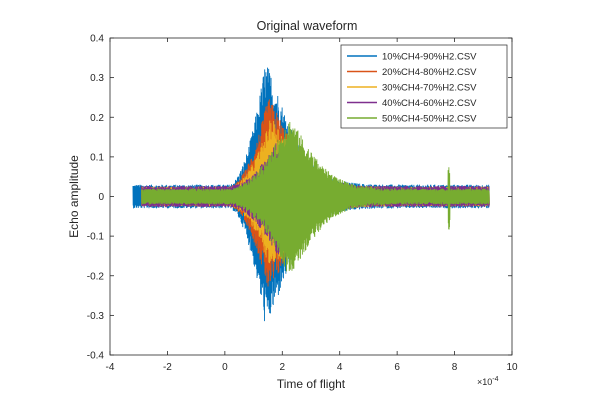 The width and height of the screenshot is (600, 405). I want to click on x-axis-exponent-power: -4, so click(495, 379).